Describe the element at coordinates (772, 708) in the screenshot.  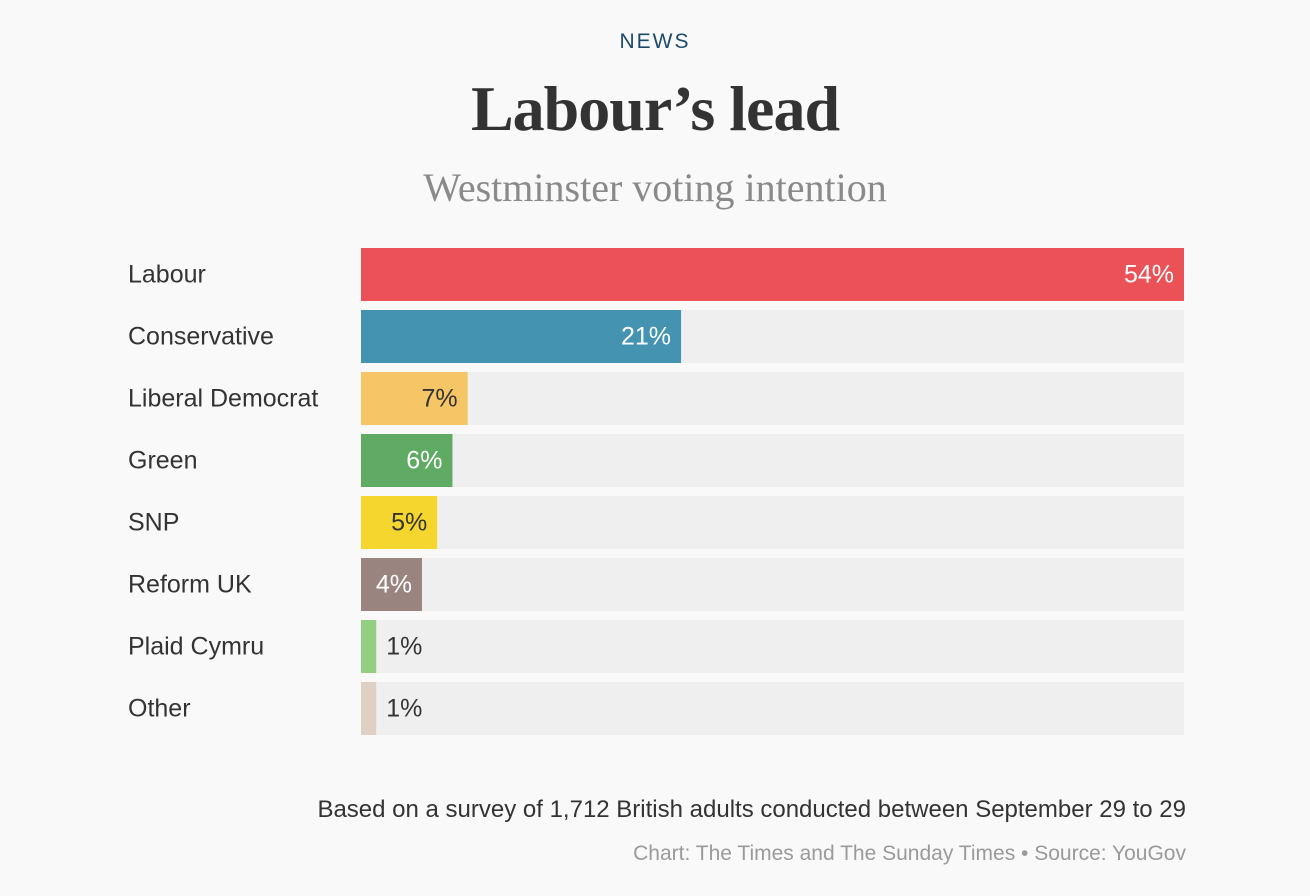
I see `bar-track-other` at that location.